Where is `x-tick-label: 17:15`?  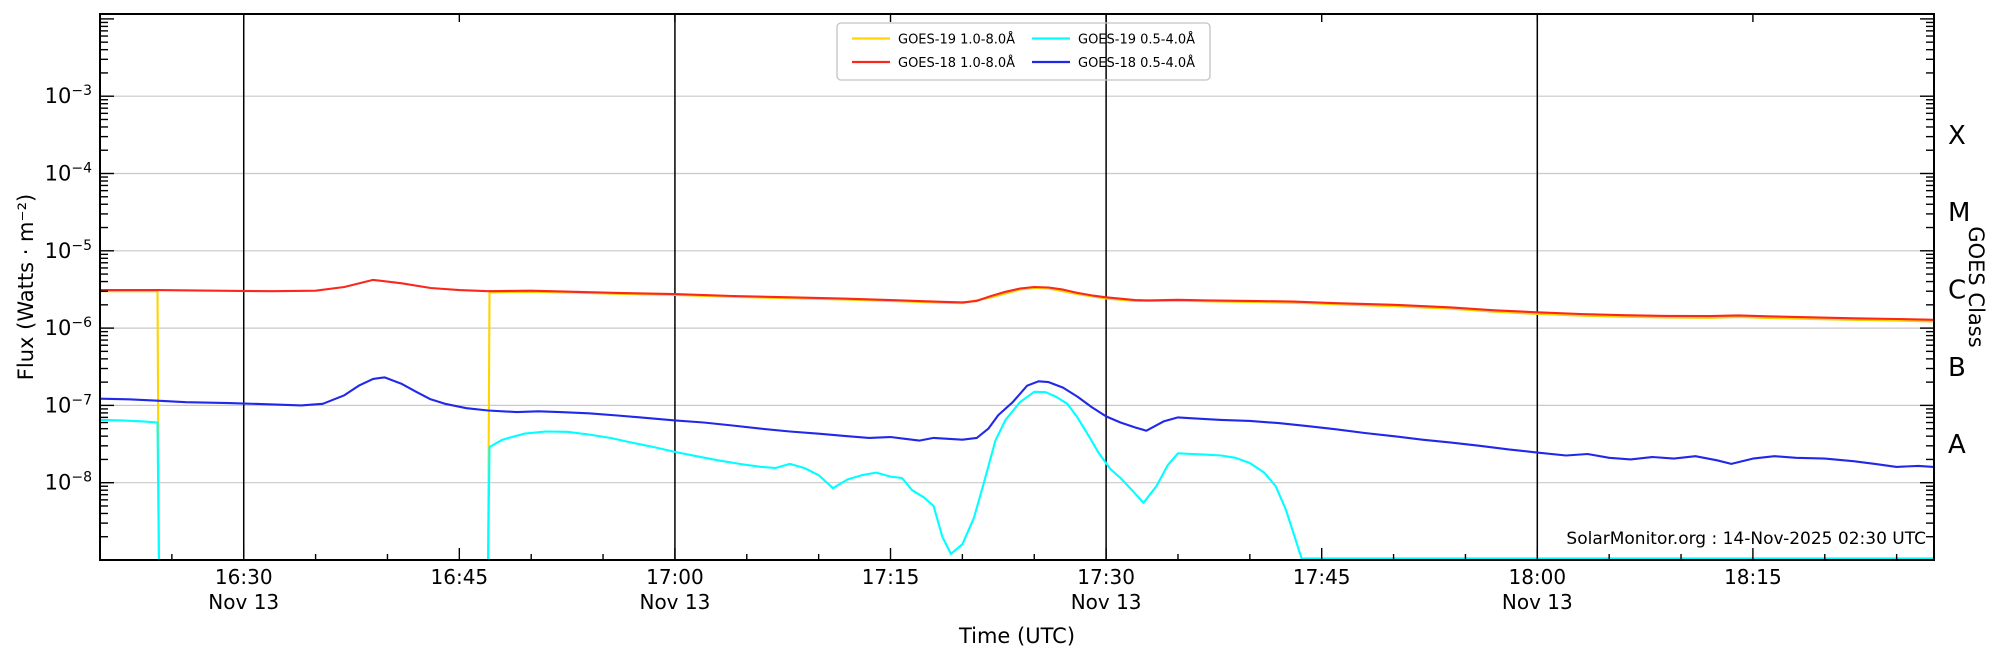 x-tick-label: 17:15 is located at coordinates (891, 577).